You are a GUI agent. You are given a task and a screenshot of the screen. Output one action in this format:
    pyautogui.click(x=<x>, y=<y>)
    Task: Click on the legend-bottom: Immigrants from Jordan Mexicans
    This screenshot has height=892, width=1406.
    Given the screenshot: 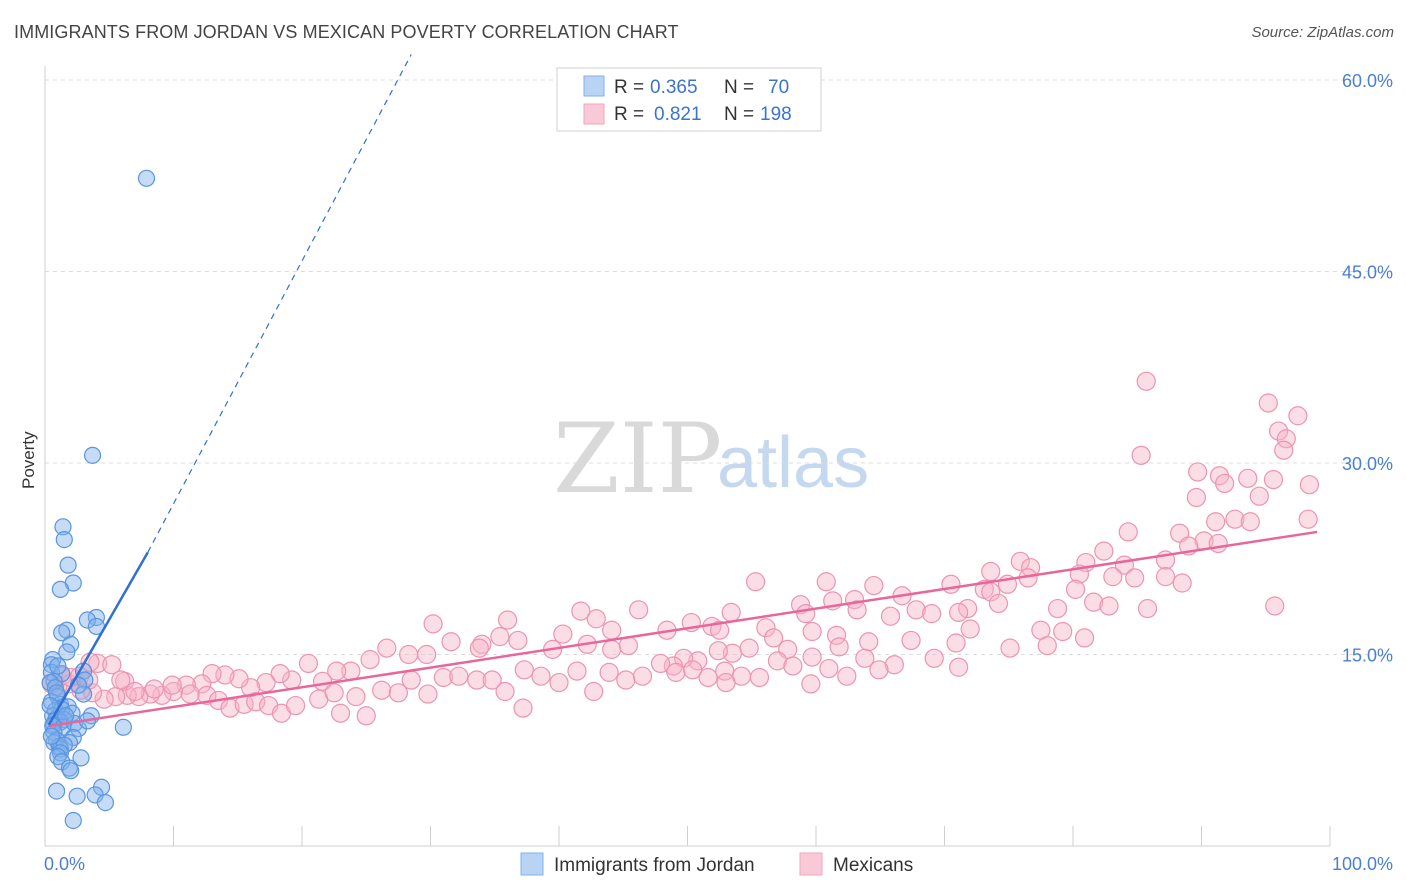 What is the action you would take?
    pyautogui.click(x=716, y=864)
    